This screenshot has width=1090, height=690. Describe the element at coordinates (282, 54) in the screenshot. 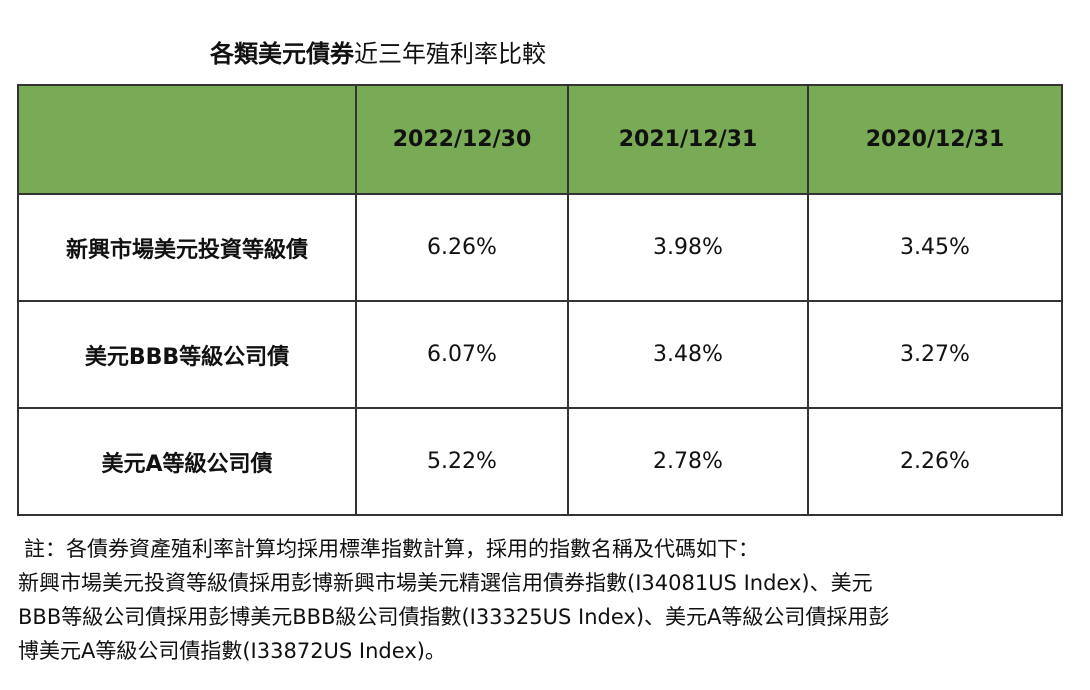

I see `title-bold-part: 各類美元債券` at that location.